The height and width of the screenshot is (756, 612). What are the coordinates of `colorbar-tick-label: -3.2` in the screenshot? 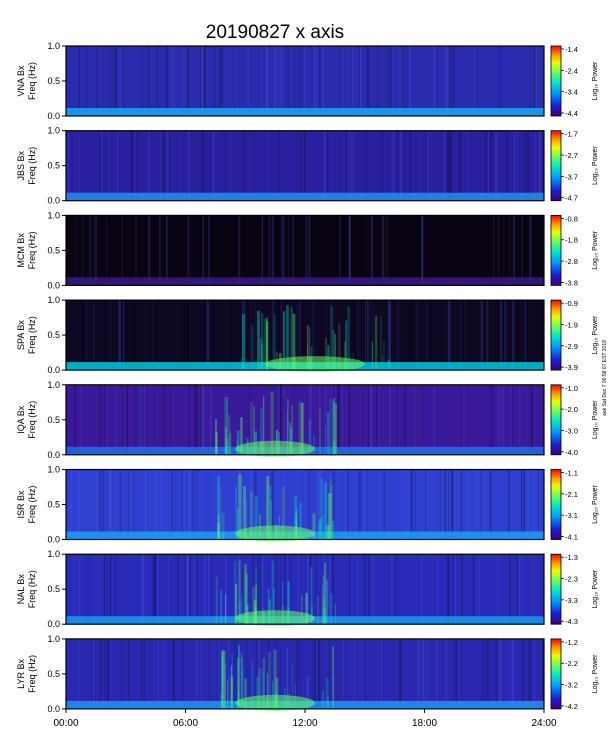 It's located at (571, 685).